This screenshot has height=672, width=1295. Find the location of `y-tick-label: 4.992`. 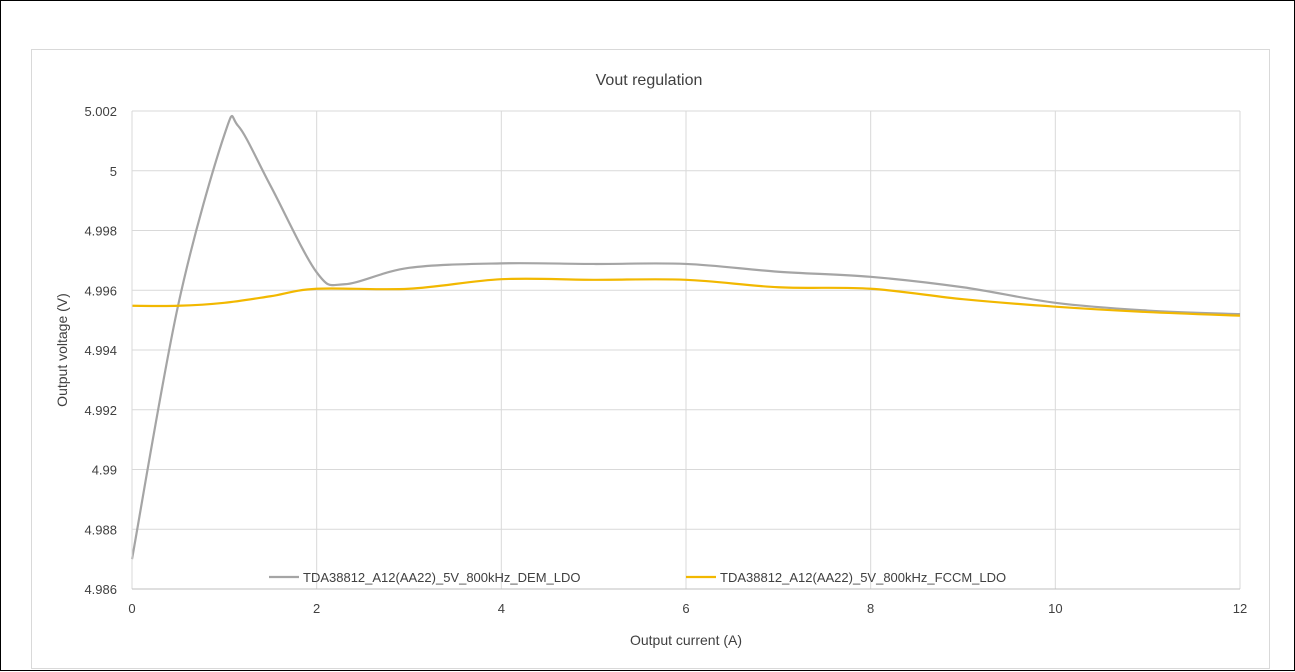

y-tick-label: 4.992 is located at coordinates (100, 410).